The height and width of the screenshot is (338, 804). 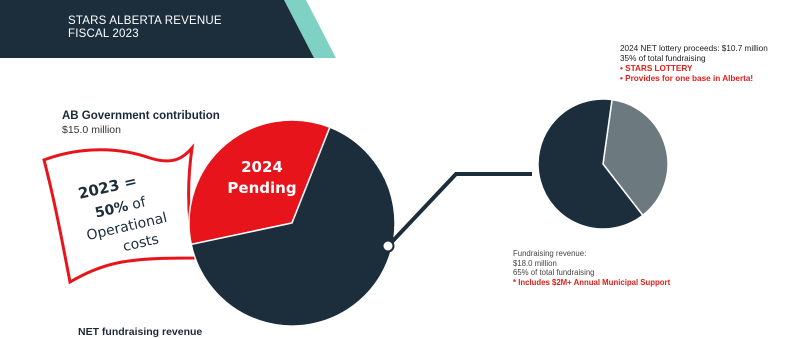 What do you see at coordinates (590, 164) in the screenshot?
I see `pie-slice-fundraising-revenue` at bounding box center [590, 164].